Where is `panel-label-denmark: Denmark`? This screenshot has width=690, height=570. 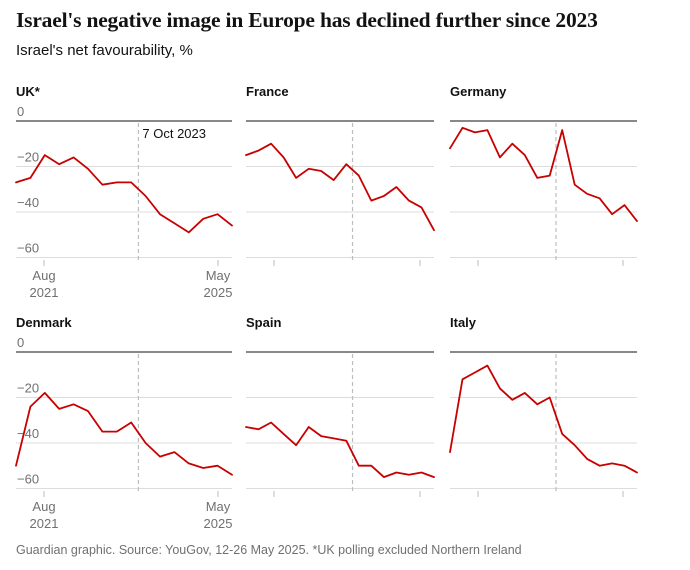 panel-label-denmark: Denmark is located at coordinates (44, 322).